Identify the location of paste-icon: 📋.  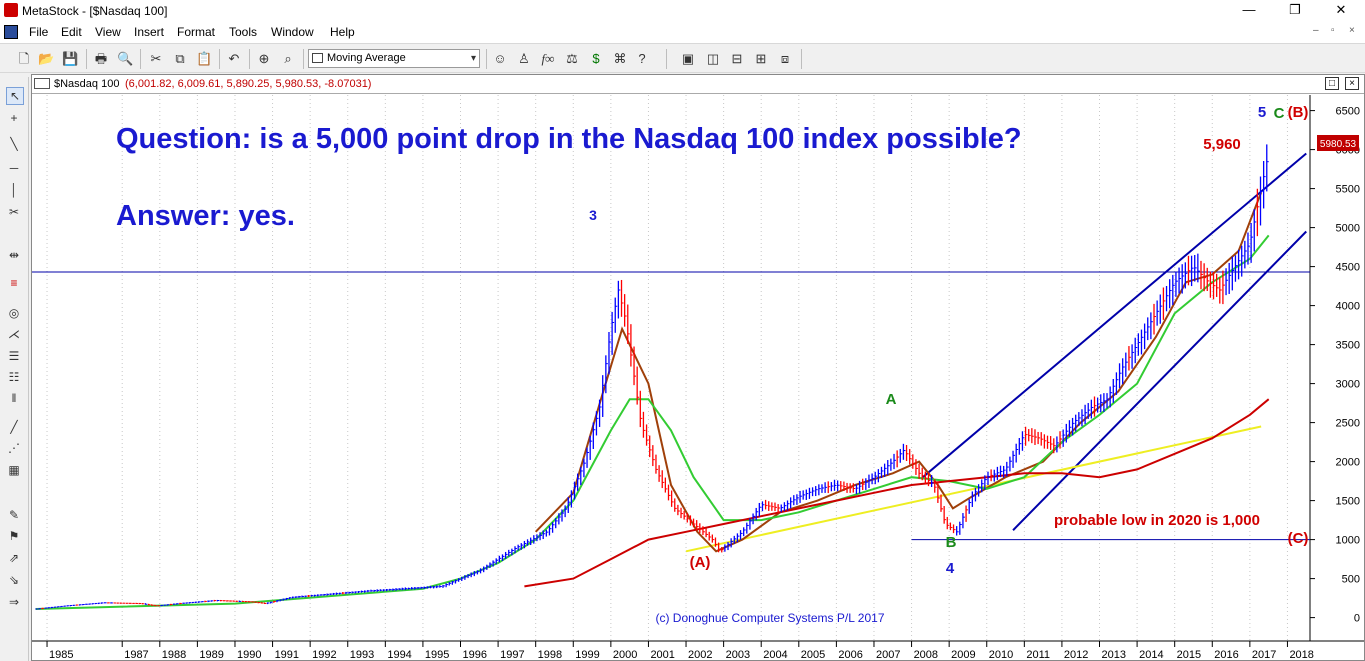
(204, 58).